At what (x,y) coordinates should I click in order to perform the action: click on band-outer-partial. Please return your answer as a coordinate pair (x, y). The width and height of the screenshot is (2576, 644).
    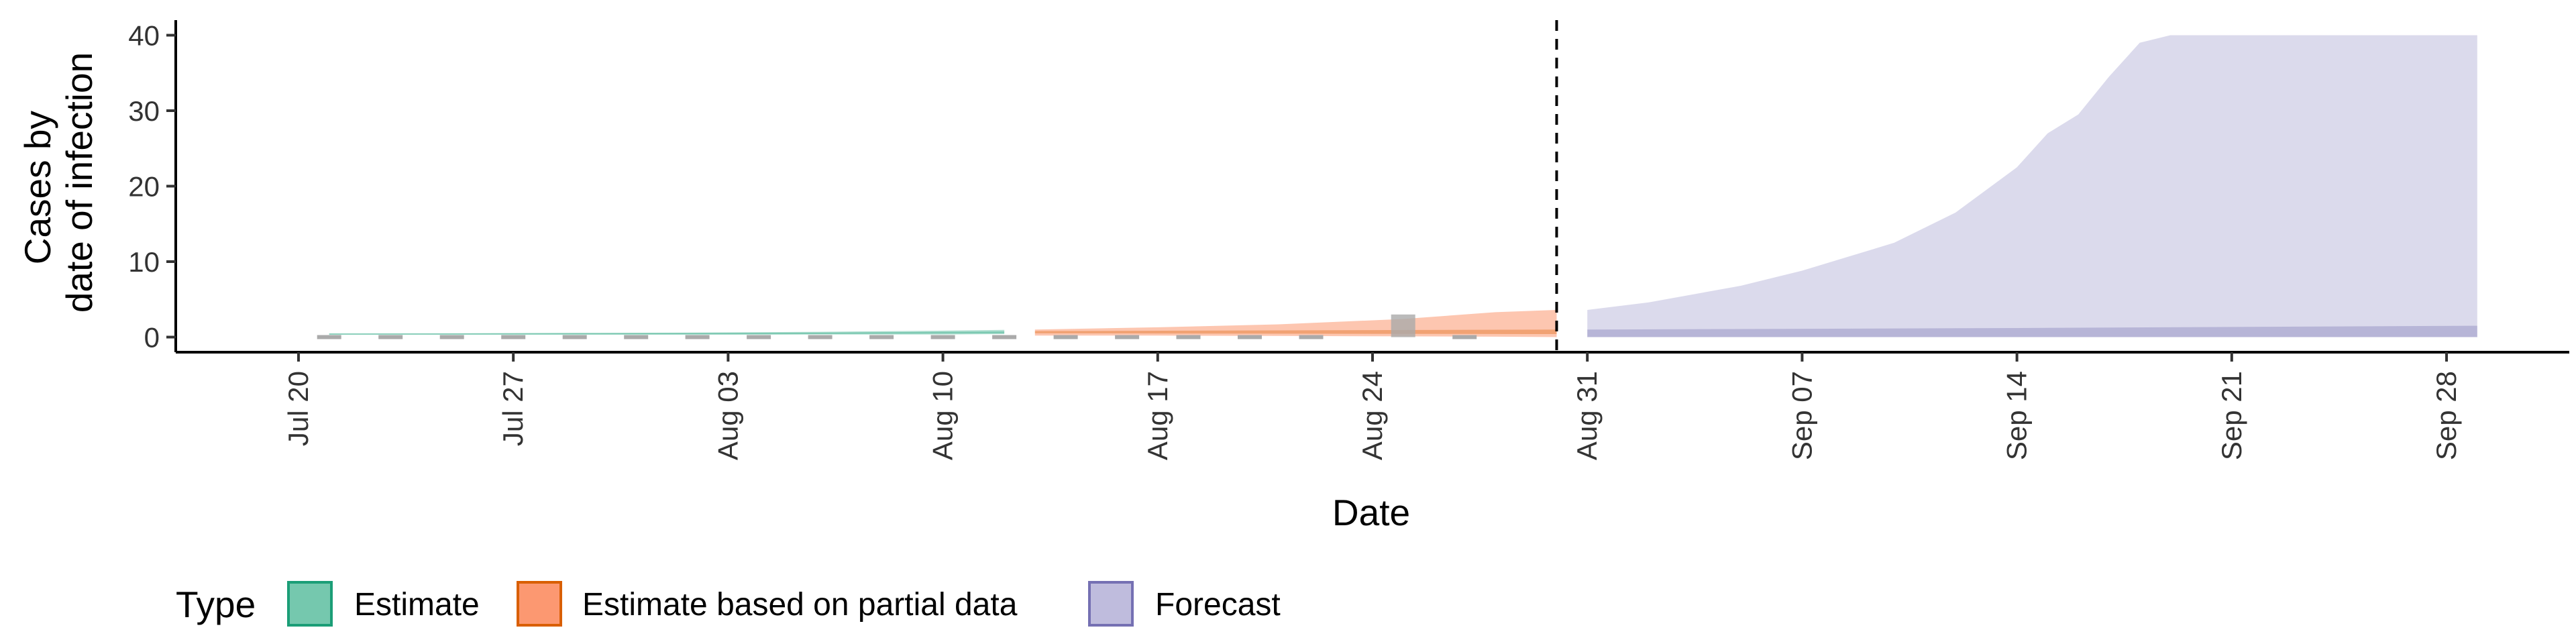
    Looking at the image, I should click on (1295, 323).